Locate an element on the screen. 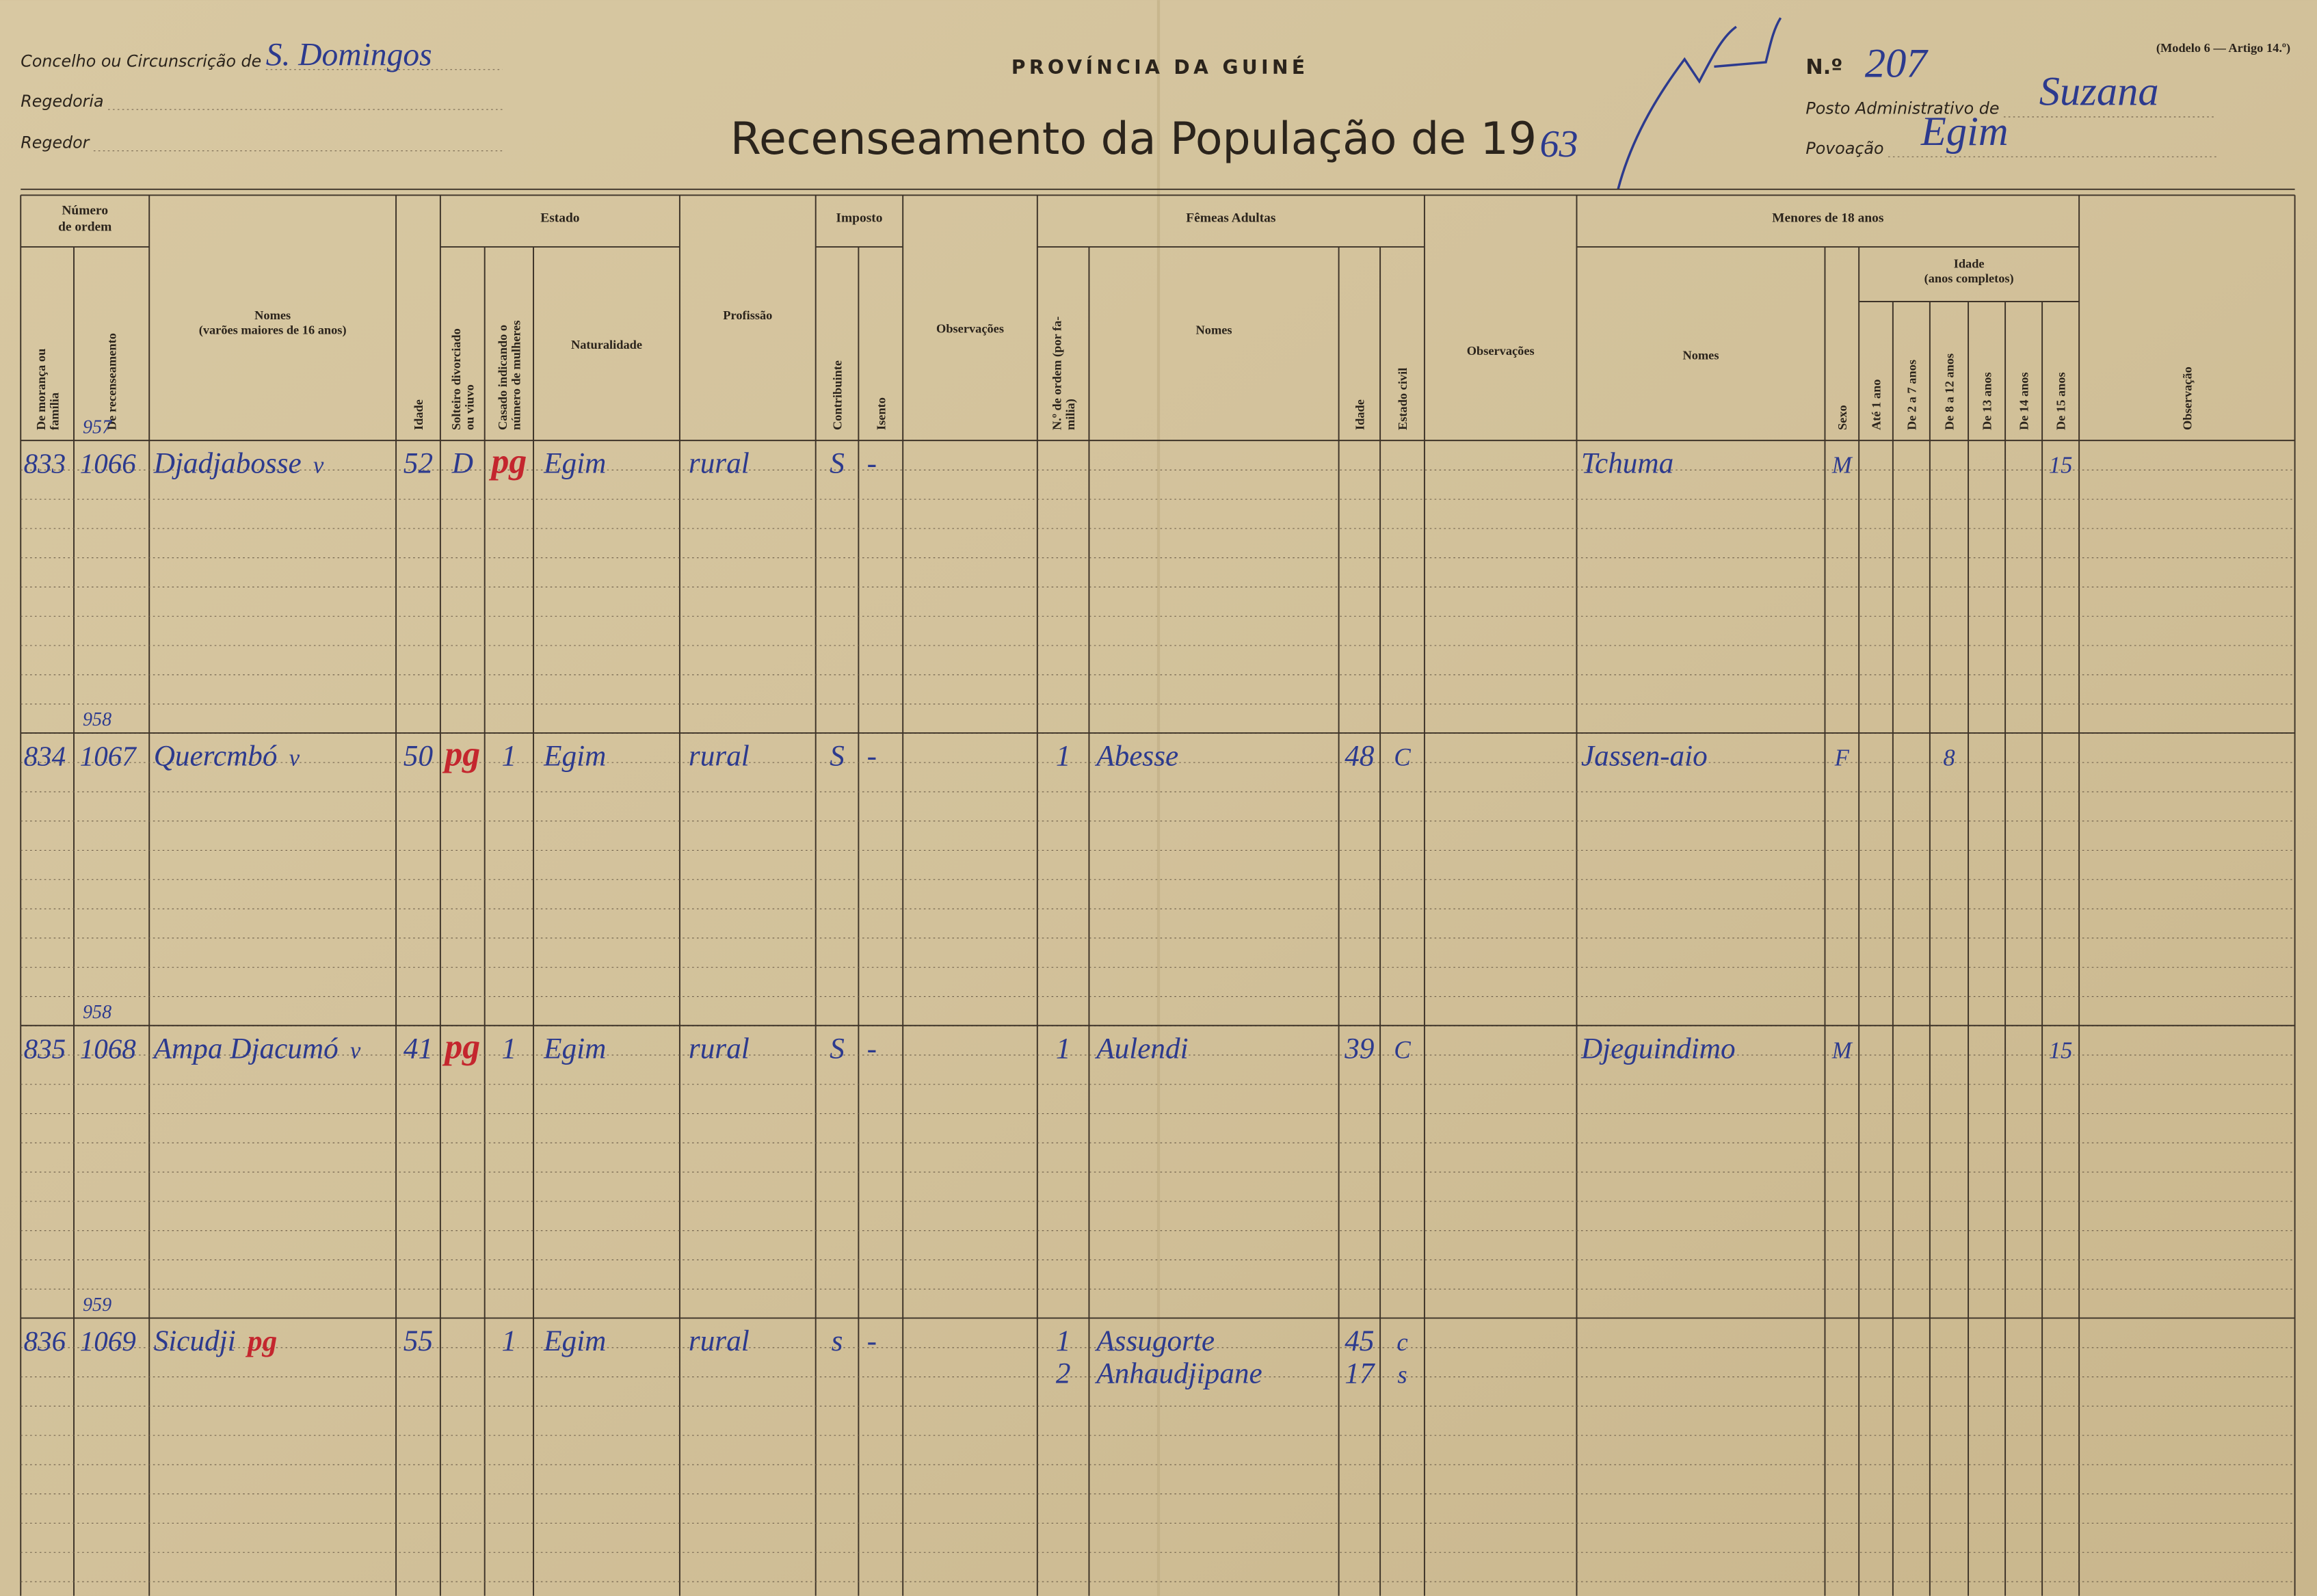  column-label: ou viuvo is located at coordinates (470, 407).